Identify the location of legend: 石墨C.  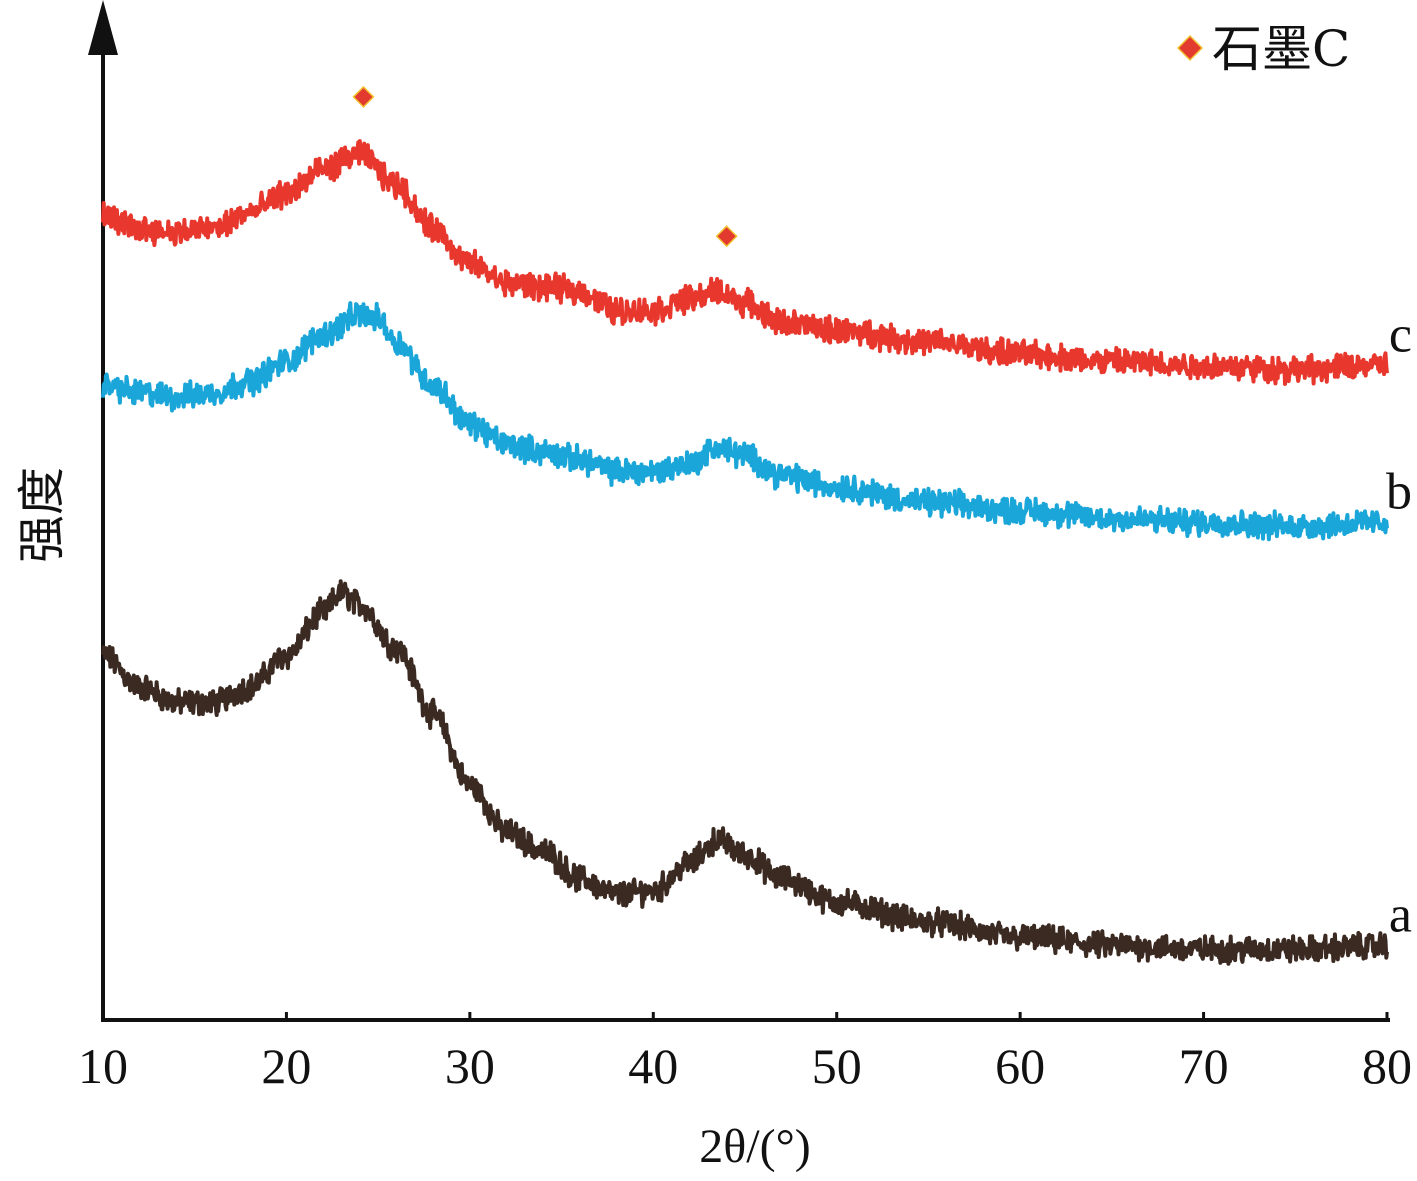
(1263, 49).